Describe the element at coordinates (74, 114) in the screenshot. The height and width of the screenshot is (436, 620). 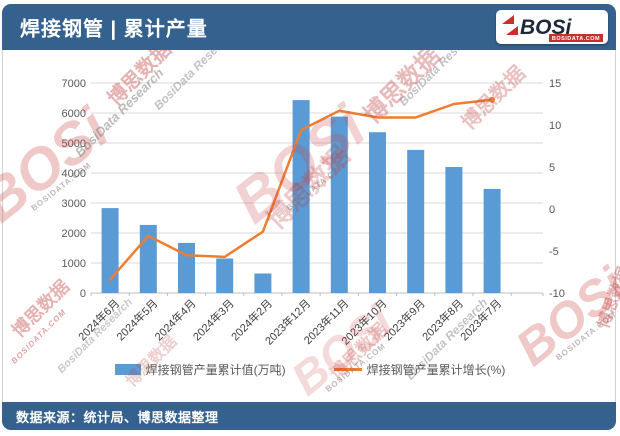
I see `left-axis-tick-label: 6000` at that location.